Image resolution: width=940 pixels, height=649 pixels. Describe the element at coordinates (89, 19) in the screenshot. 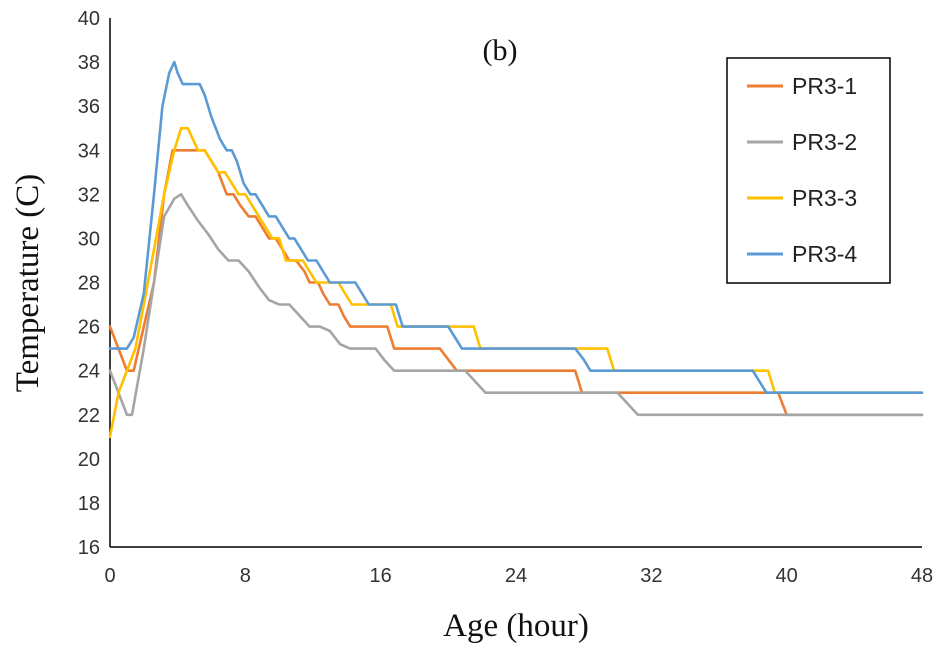

I see `y-tick-label: 40` at that location.